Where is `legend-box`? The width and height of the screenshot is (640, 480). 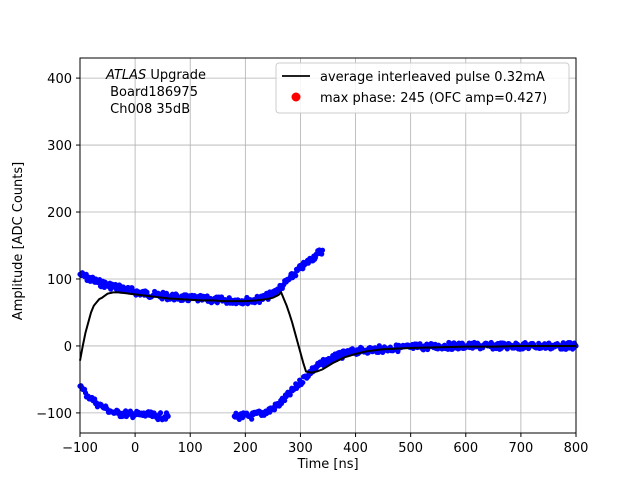 legend-box is located at coordinates (422, 88).